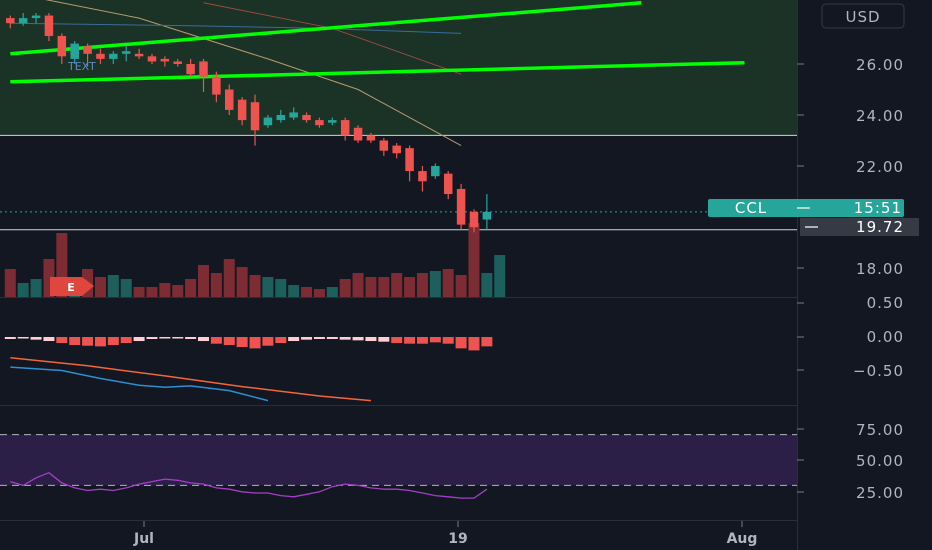 This screenshot has width=932, height=550. What do you see at coordinates (880, 65) in the screenshot?
I see `price-tick-label: 26.00` at bounding box center [880, 65].